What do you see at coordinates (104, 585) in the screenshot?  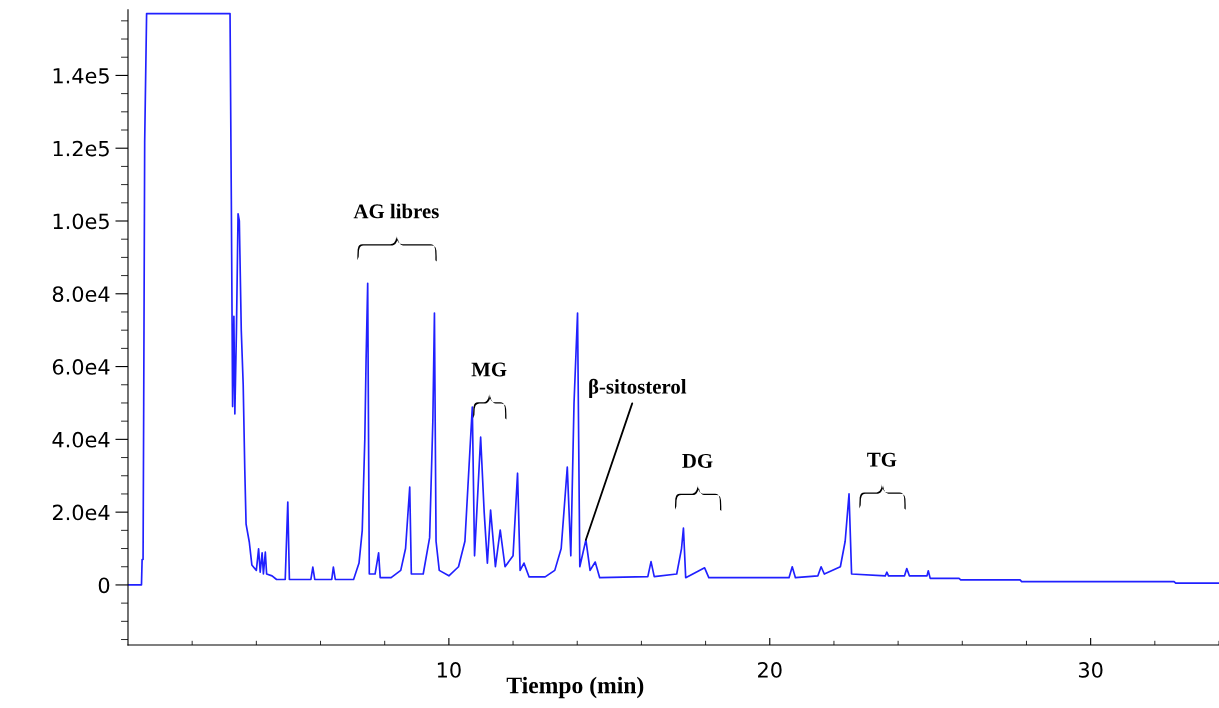 I see `y-tick-label: 0` at bounding box center [104, 585].